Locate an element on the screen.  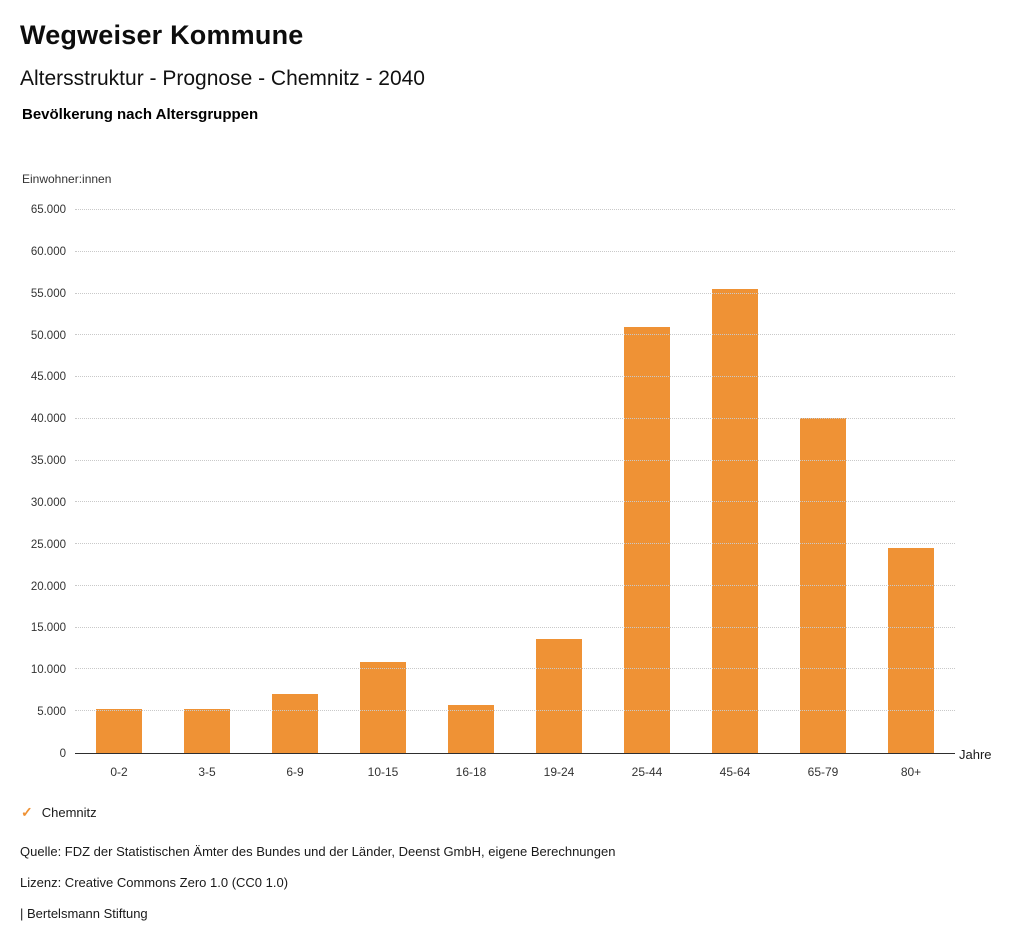
x-tick-label: 80+ is located at coordinates (911, 772).